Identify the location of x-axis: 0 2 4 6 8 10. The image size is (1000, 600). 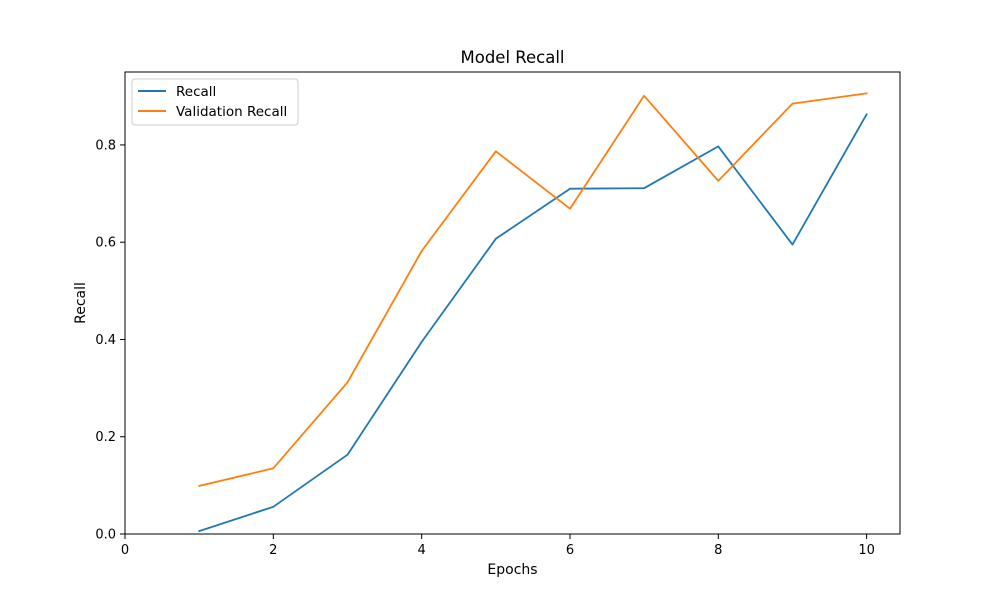
(498, 546).